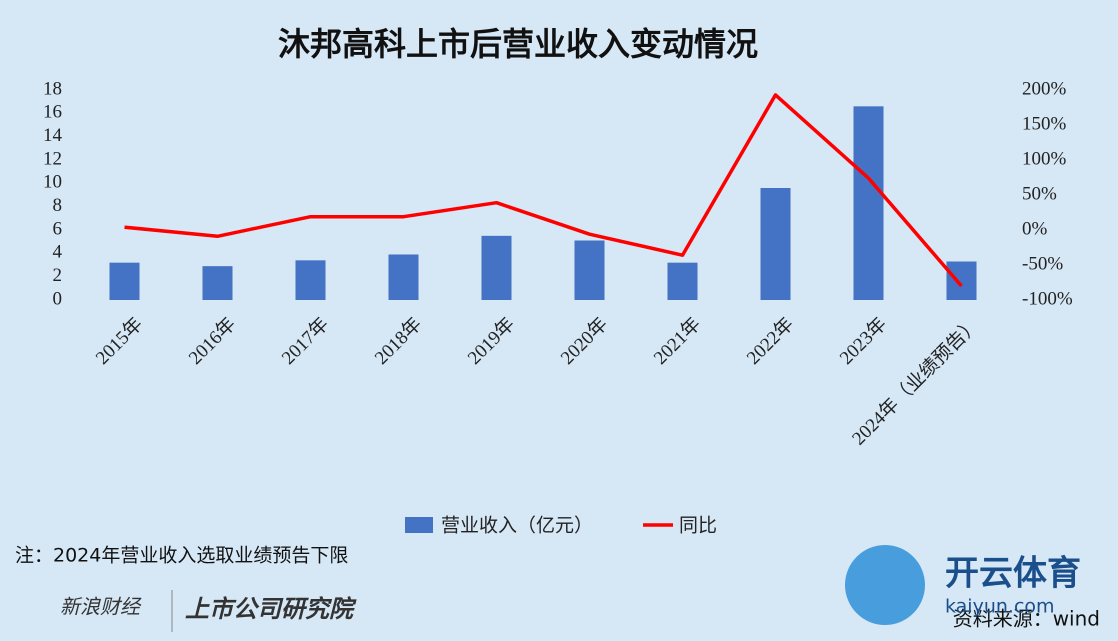 This screenshot has height=641, width=1118. Describe the element at coordinates (885, 585) in the screenshot. I see `logo-icon` at that location.